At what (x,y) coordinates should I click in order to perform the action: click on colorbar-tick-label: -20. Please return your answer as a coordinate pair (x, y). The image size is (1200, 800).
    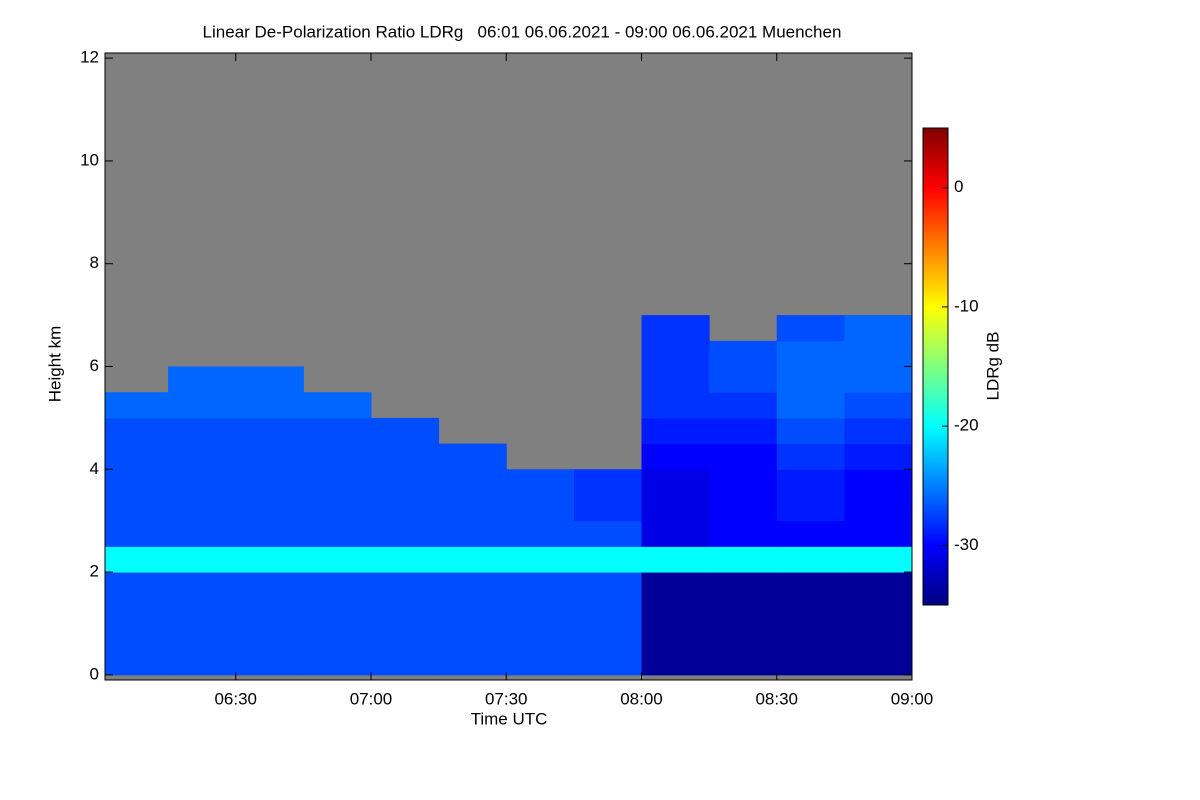
    Looking at the image, I should click on (966, 425).